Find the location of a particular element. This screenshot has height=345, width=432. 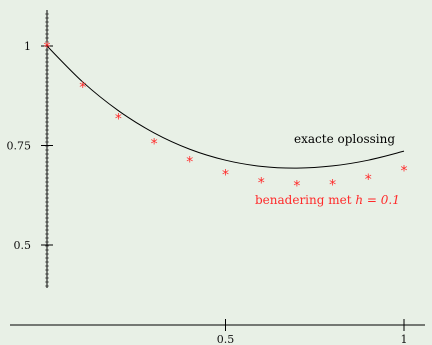

y-tick-label-1: 0.75 is located at coordinates (19, 146).